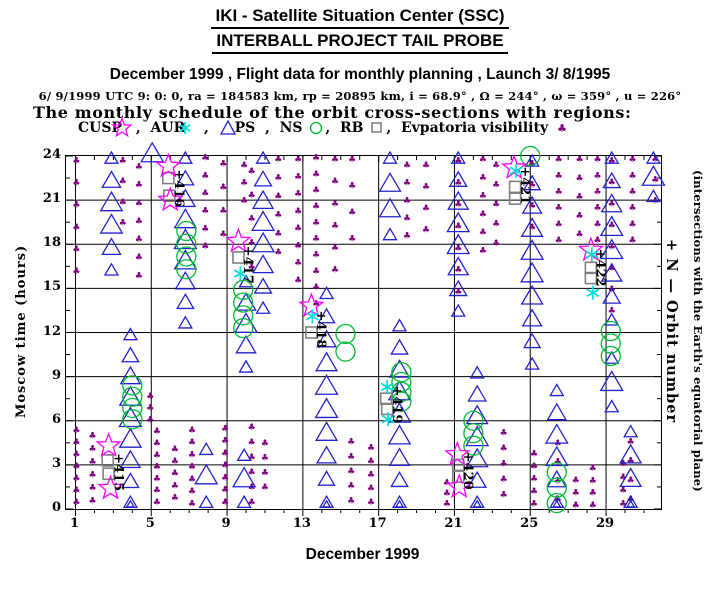 The image size is (720, 600). What do you see at coordinates (122, 127) in the screenshot?
I see `star-icon-shape` at bounding box center [122, 127].